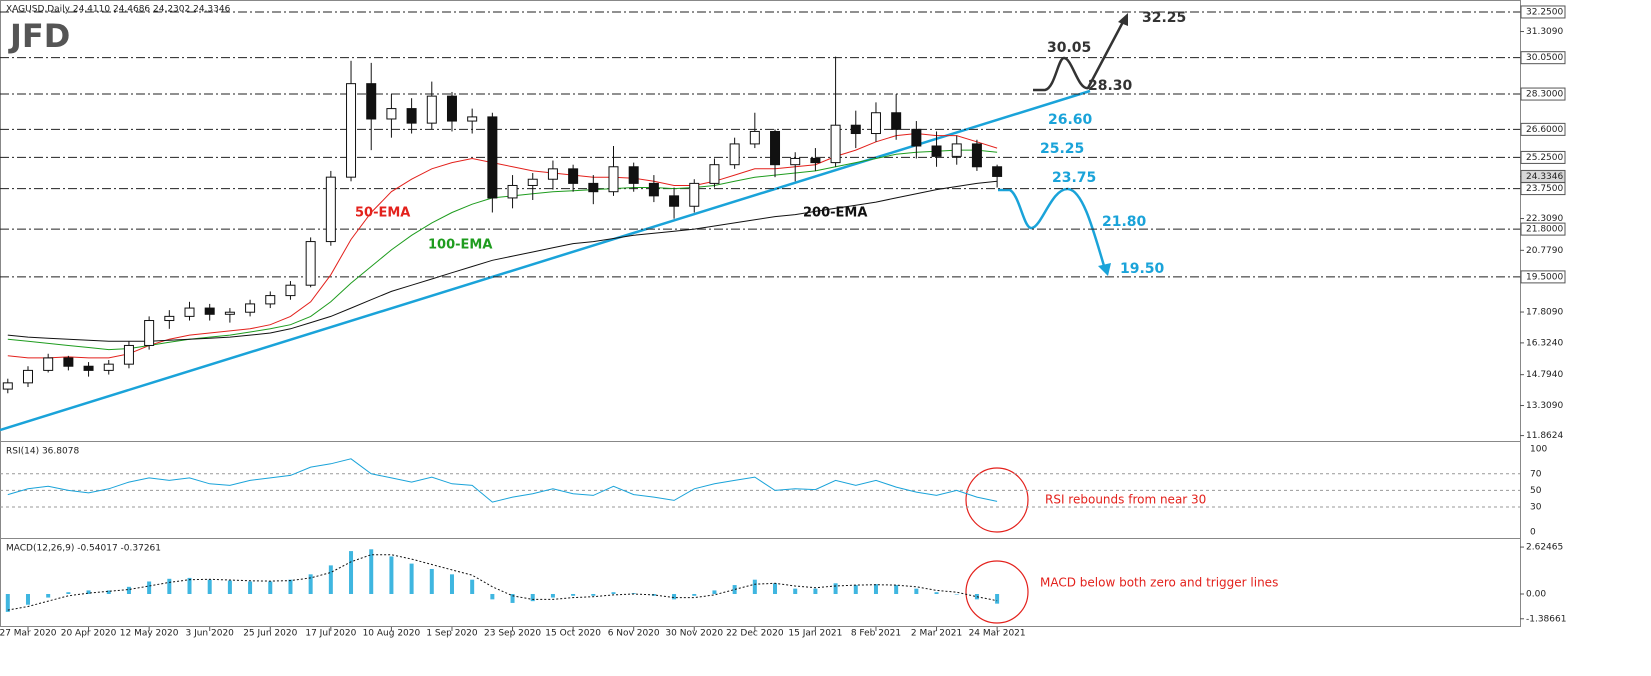  What do you see at coordinates (1164, 18) in the screenshot?
I see `level-label: 32.25` at bounding box center [1164, 18].